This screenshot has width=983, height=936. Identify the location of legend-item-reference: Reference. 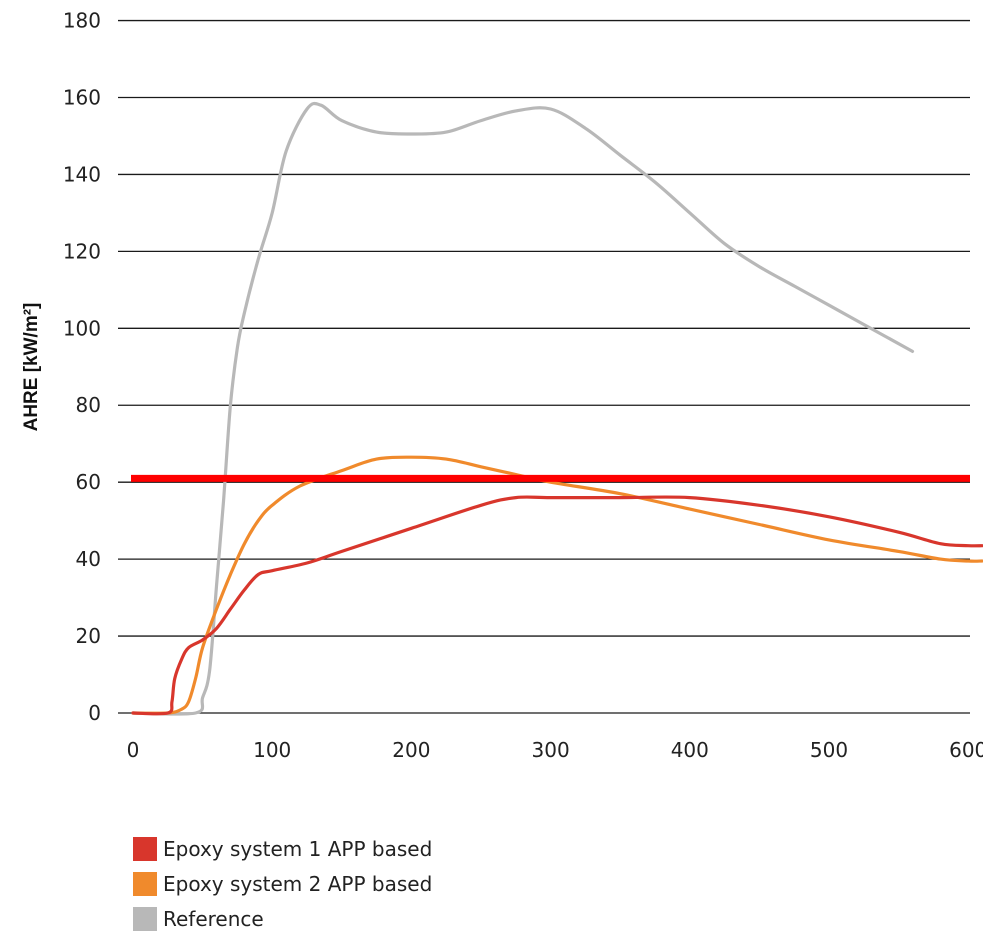
(282, 918).